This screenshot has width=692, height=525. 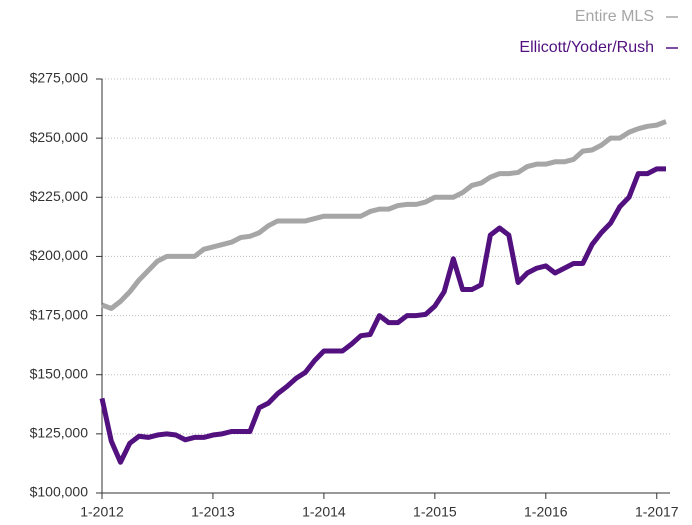 What do you see at coordinates (213, 512) in the screenshot?
I see `x-tick-label: 1-2013` at bounding box center [213, 512].